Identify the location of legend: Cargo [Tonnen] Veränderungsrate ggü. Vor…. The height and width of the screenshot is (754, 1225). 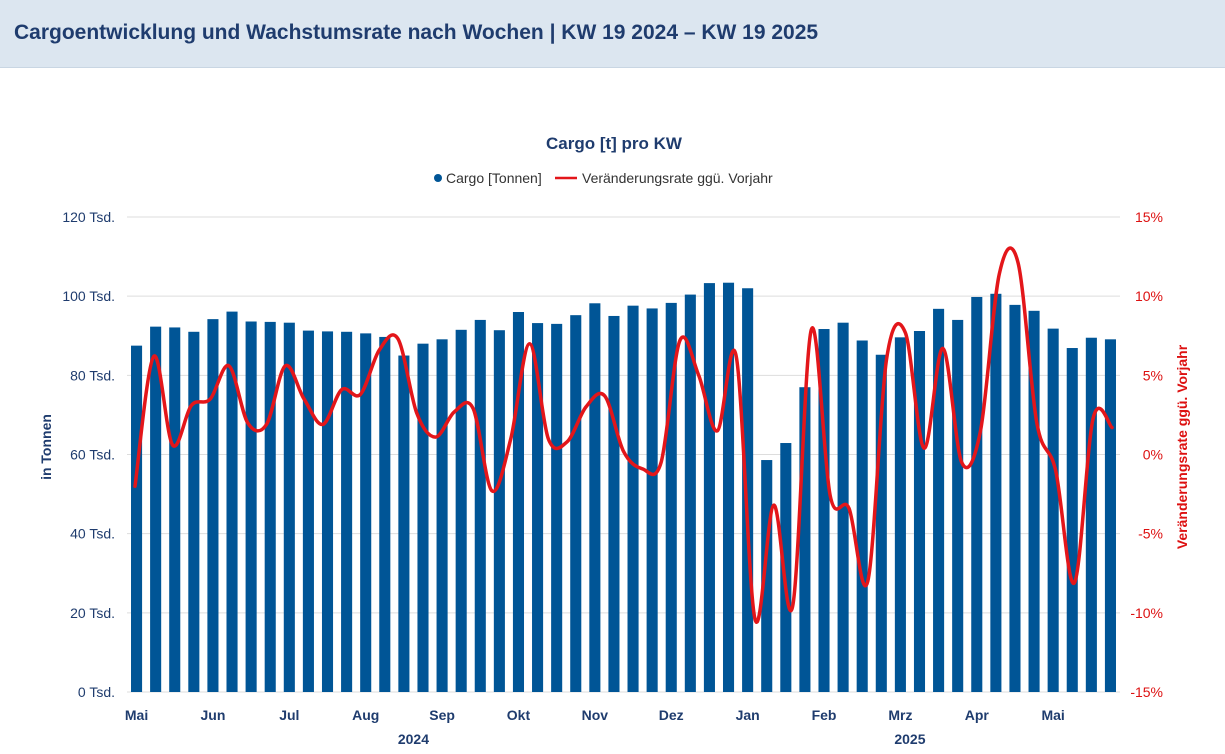
(603, 178).